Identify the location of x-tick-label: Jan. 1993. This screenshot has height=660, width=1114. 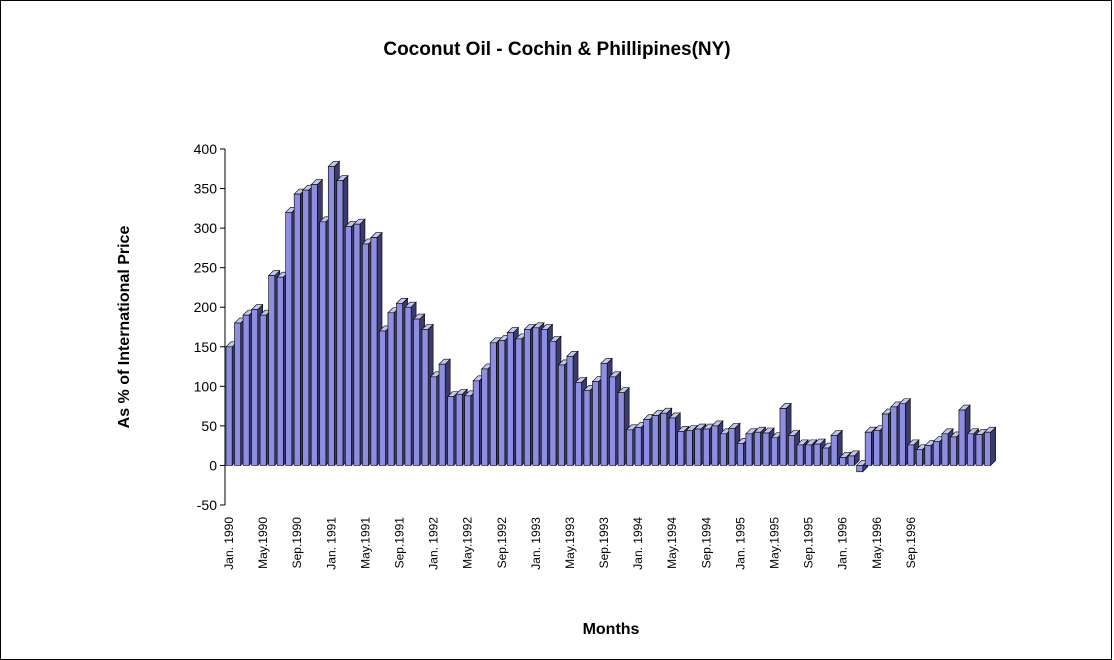
(536, 543).